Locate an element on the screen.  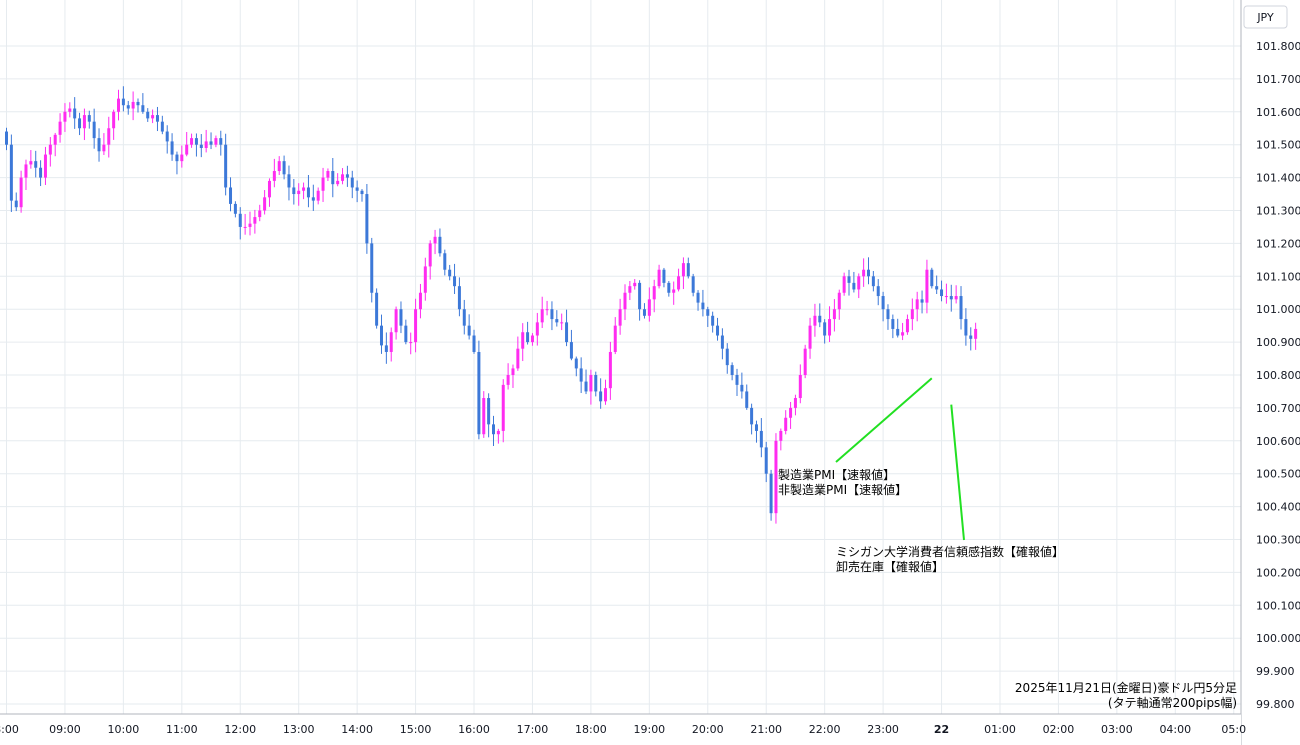
x-tick-label: 13:00 is located at coordinates (299, 729).